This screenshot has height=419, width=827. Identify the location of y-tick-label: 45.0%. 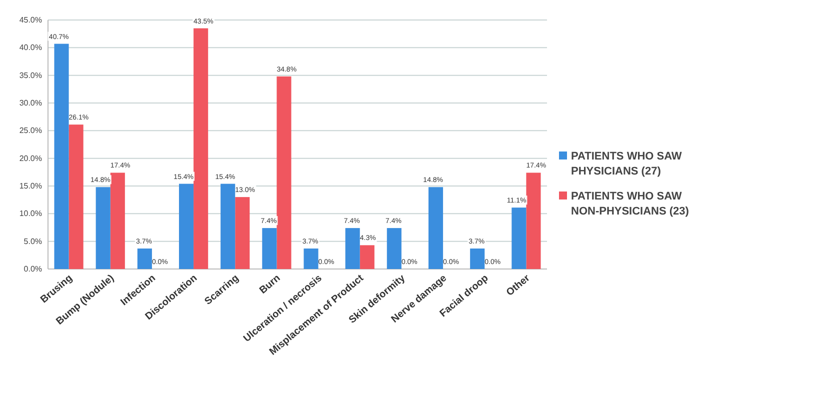
(30, 20).